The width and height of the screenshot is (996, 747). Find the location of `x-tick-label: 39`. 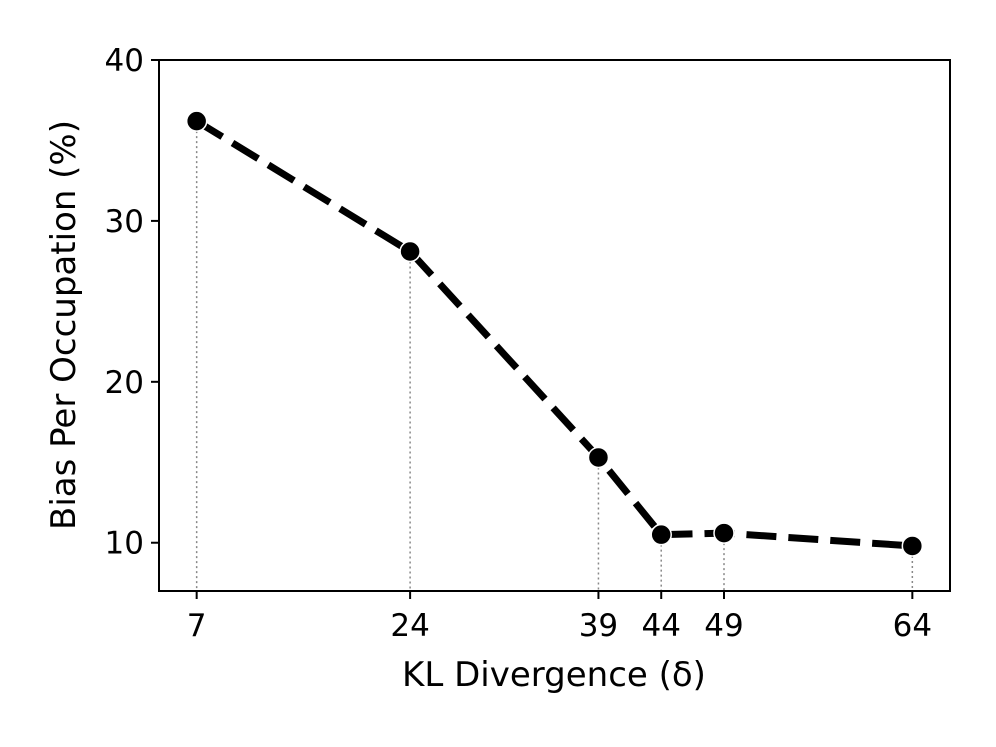

x-tick-label: 39 is located at coordinates (598, 626).